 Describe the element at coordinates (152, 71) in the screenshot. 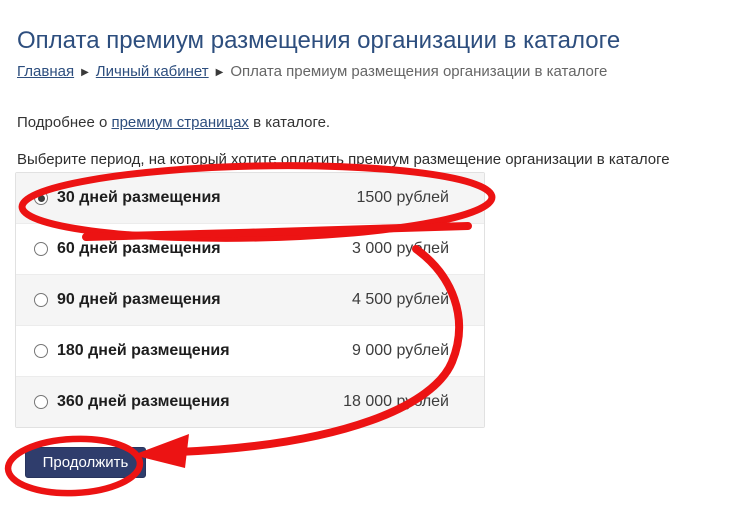

I see `breadcrumb-link-account: Личный кабинет` at that location.